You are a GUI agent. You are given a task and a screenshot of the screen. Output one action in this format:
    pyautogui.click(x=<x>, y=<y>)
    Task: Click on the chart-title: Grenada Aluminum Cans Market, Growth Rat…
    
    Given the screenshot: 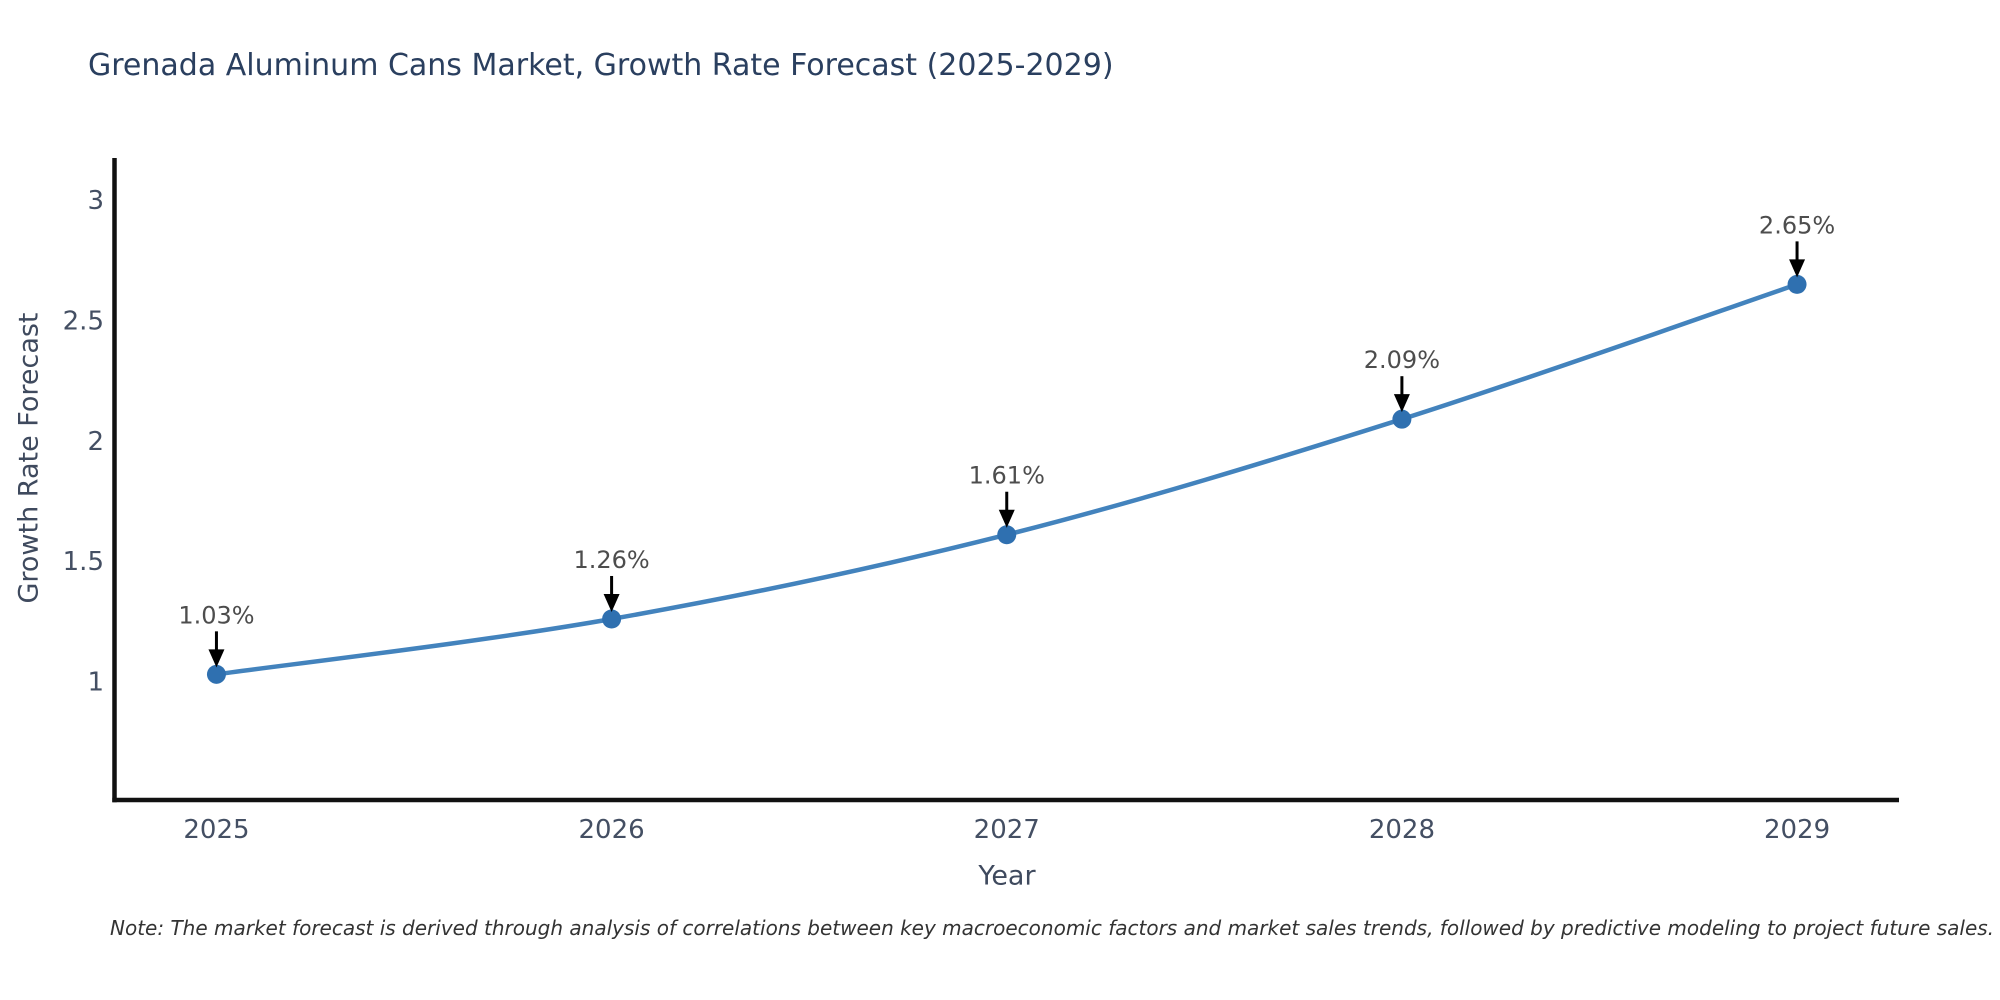 What is the action you would take?
    pyautogui.click(x=601, y=65)
    